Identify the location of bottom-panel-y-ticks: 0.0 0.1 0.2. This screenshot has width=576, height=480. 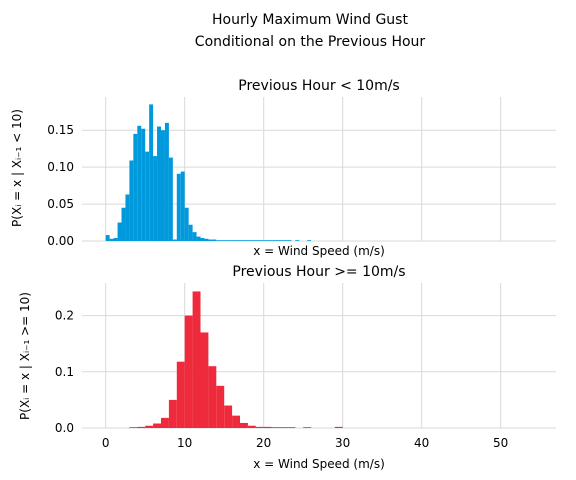
(64, 372).